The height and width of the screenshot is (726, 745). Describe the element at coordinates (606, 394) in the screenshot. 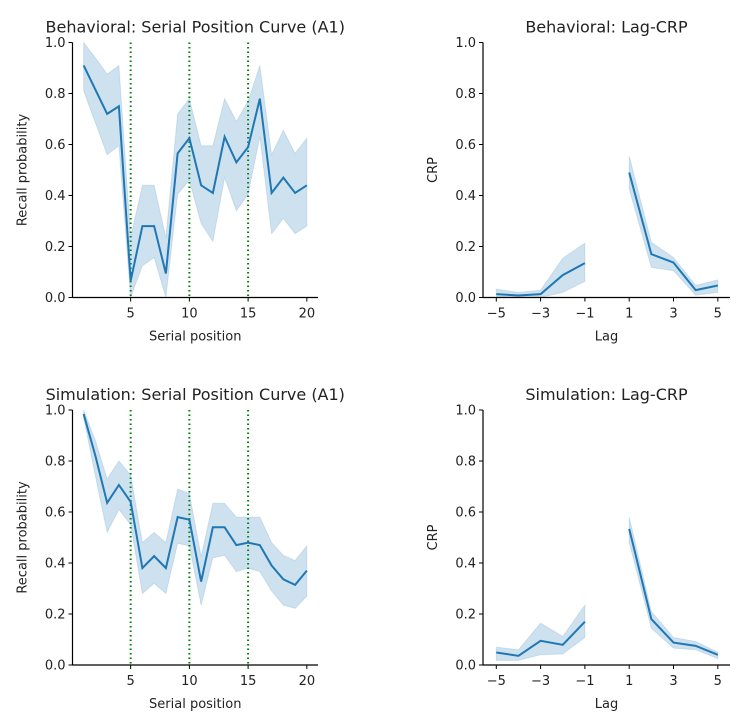

I see `chart-title: Simulation: Lag-CRP` at that location.